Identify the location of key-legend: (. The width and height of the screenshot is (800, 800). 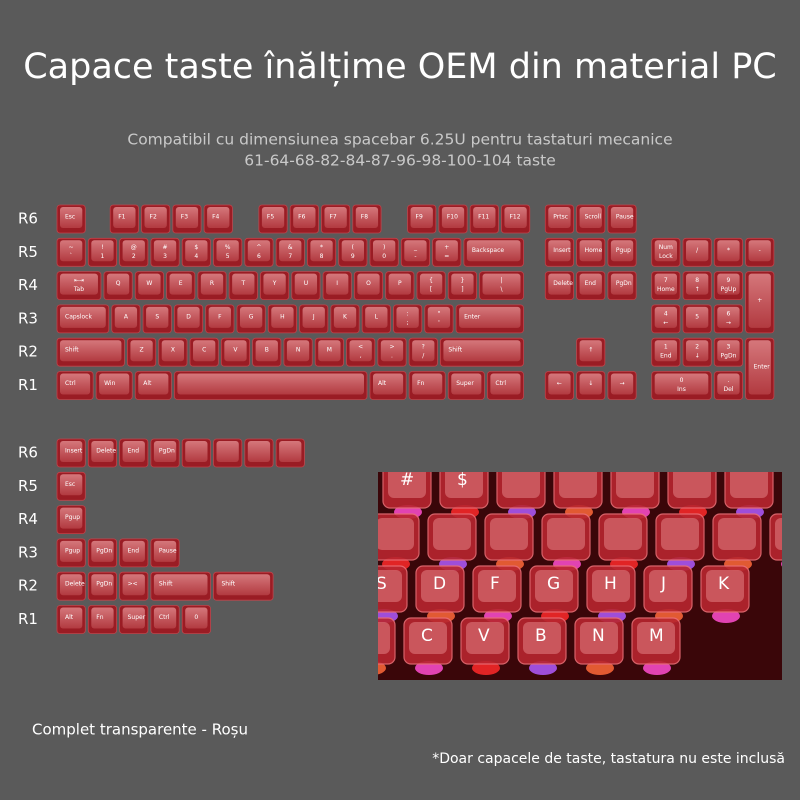
(353, 247).